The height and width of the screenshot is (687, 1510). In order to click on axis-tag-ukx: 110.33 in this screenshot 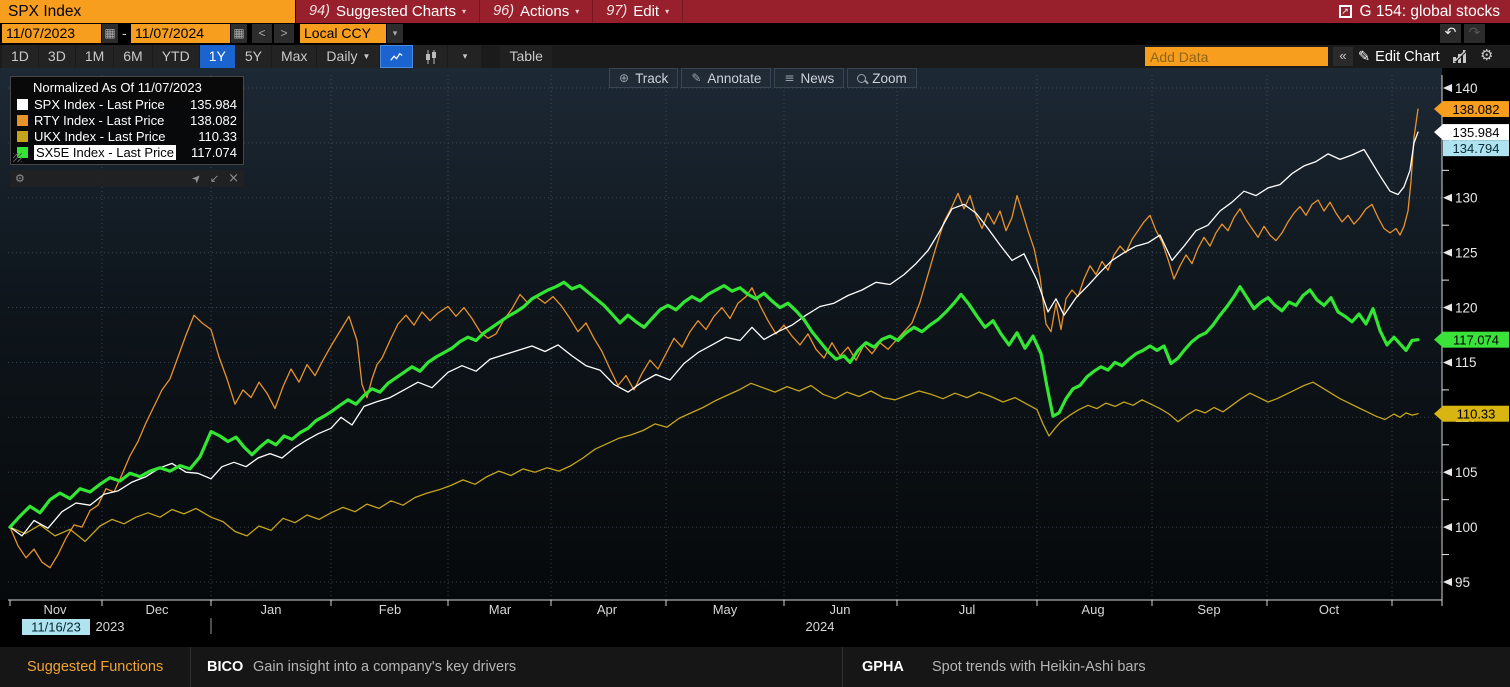, I will do `click(1471, 413)`.